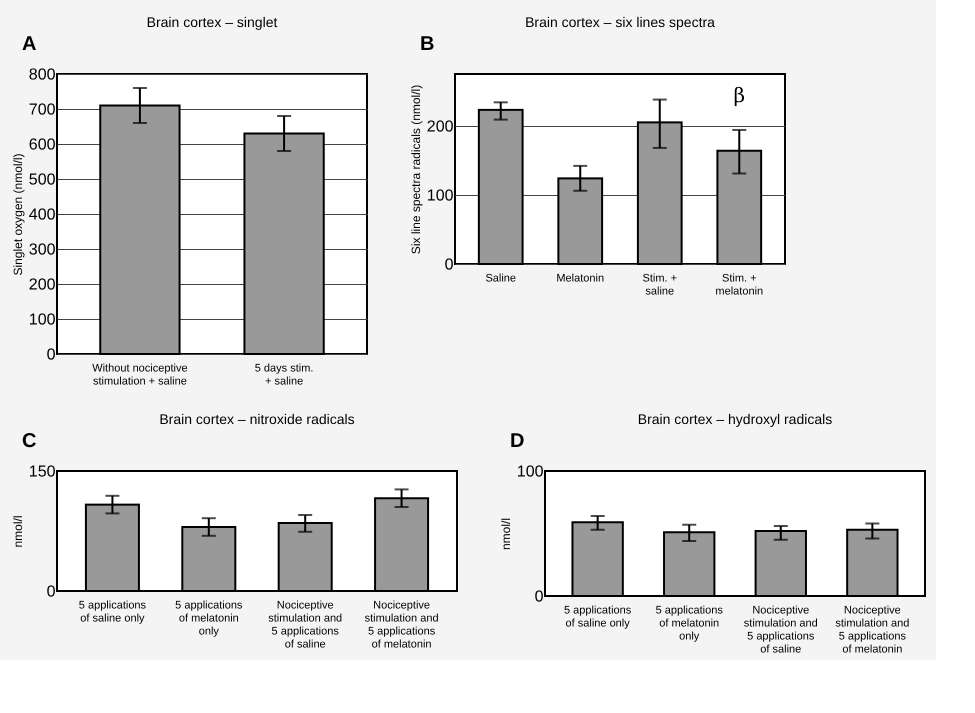 Image resolution: width=975 pixels, height=713 pixels. I want to click on y-tick-label: 150, so click(42, 472).